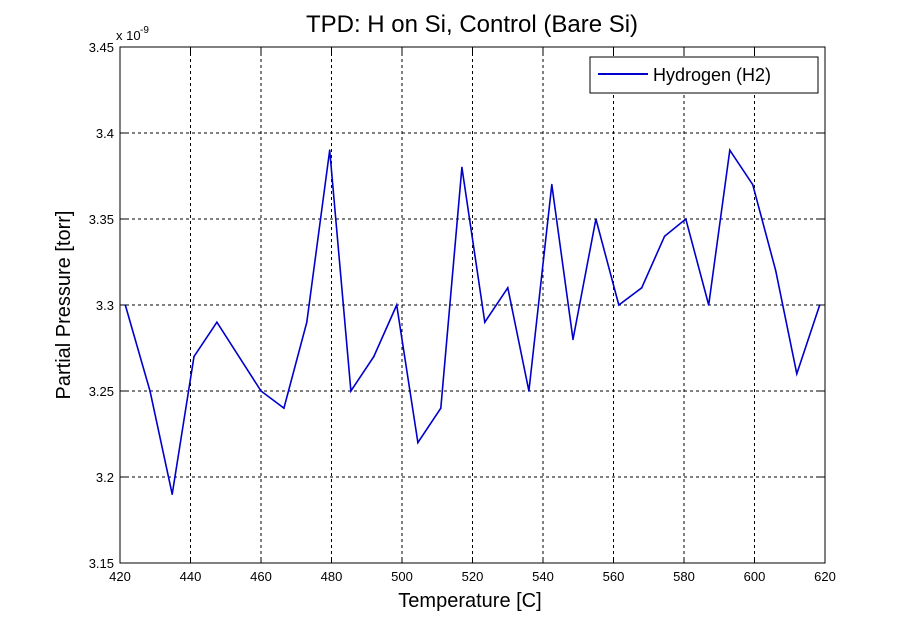 This screenshot has height=630, width=912. Describe the element at coordinates (712, 75) in the screenshot. I see `legend-label: Hydrogen (H2)` at that location.